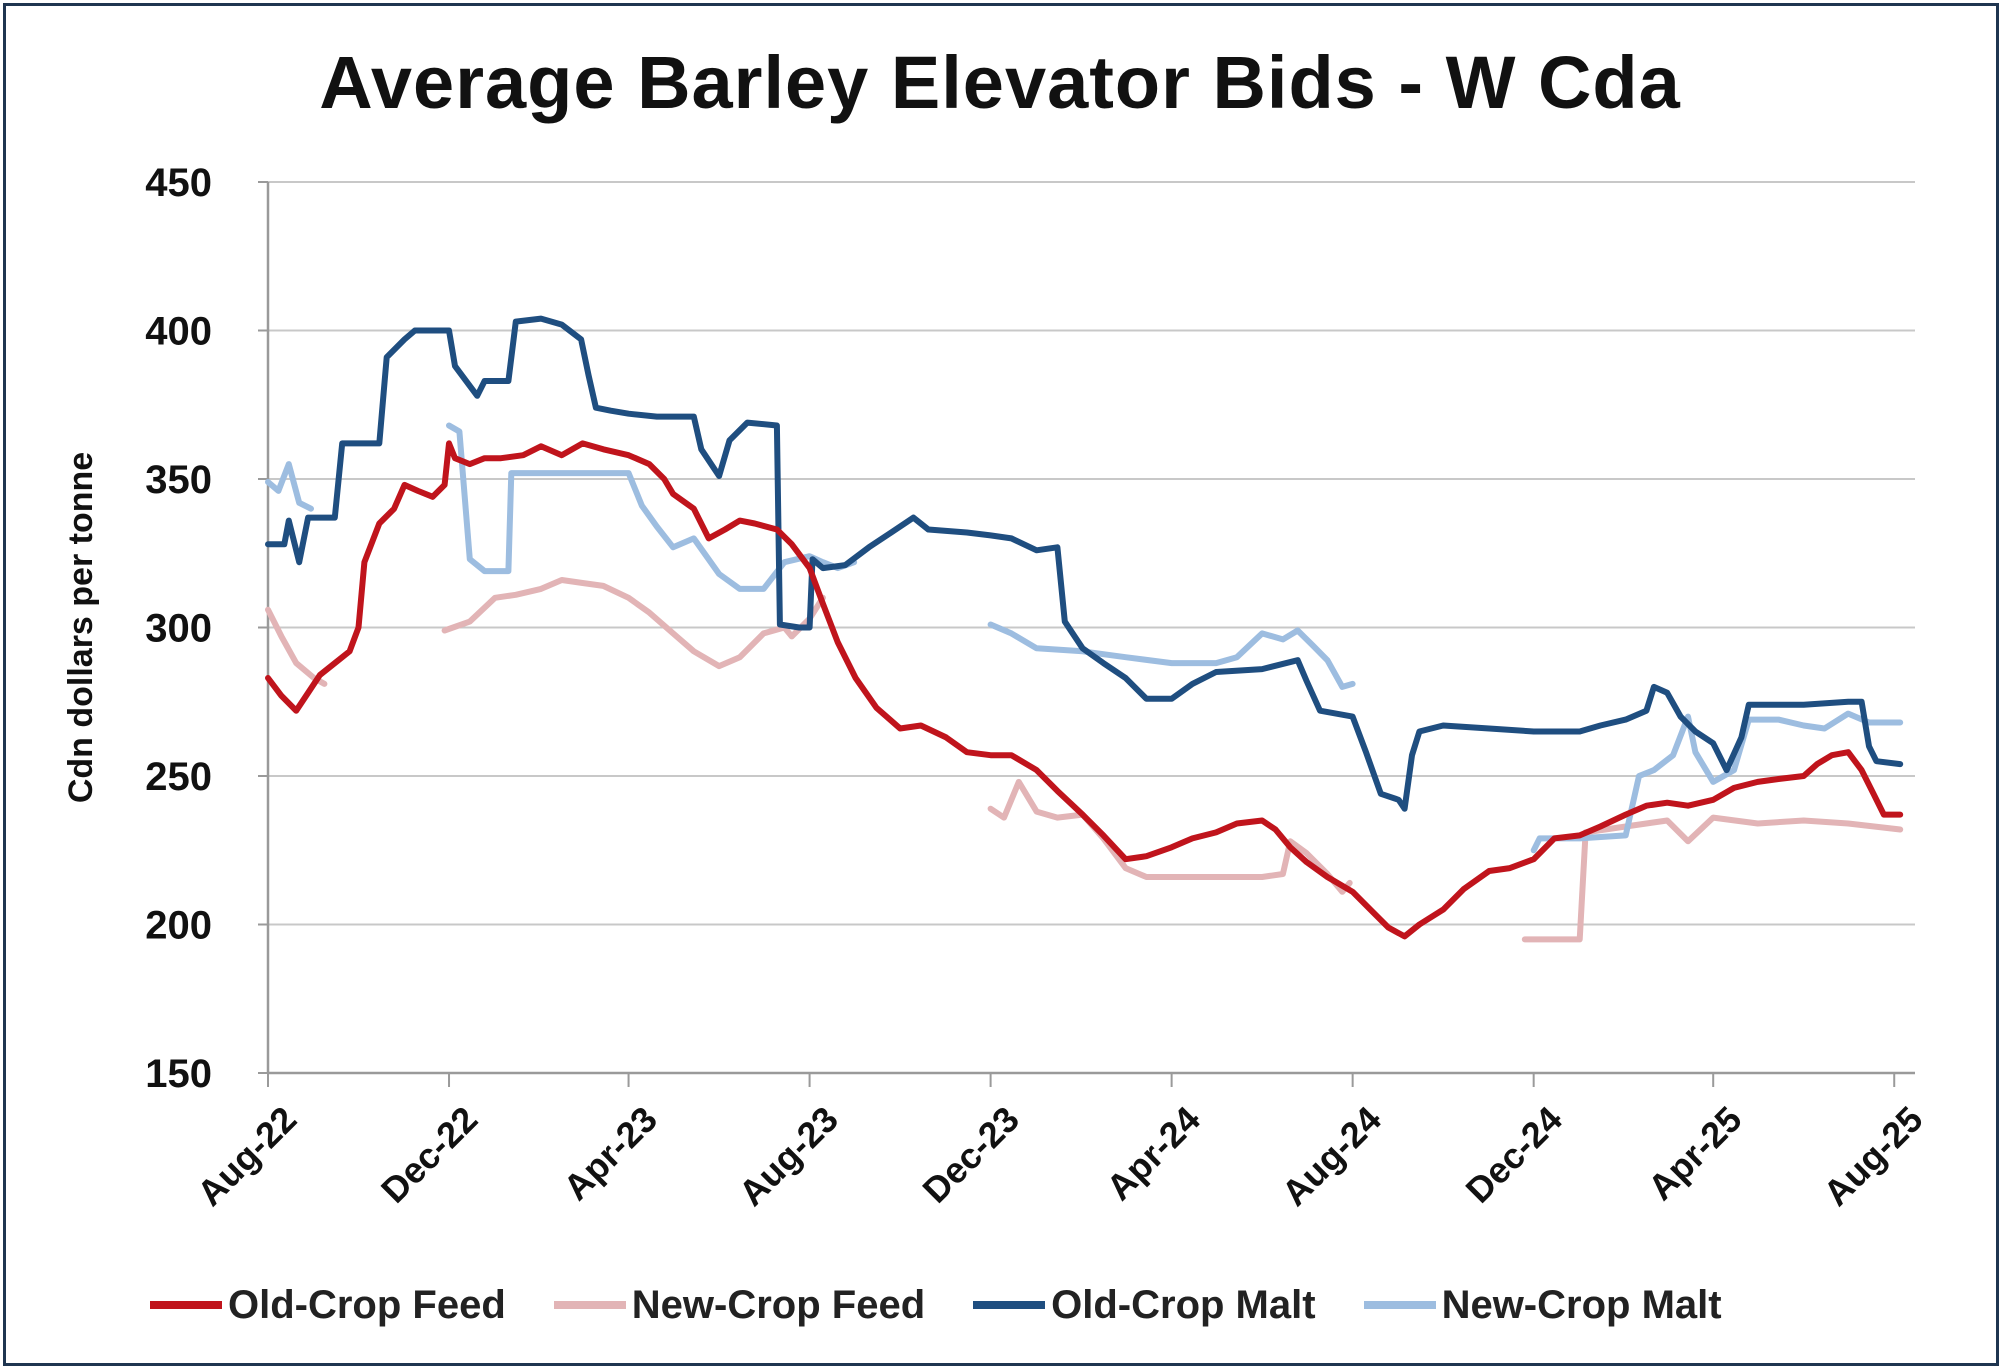 The width and height of the screenshot is (2000, 1367). What do you see at coordinates (788, 1155) in the screenshot?
I see `x-tick-label: Aug-23` at bounding box center [788, 1155].